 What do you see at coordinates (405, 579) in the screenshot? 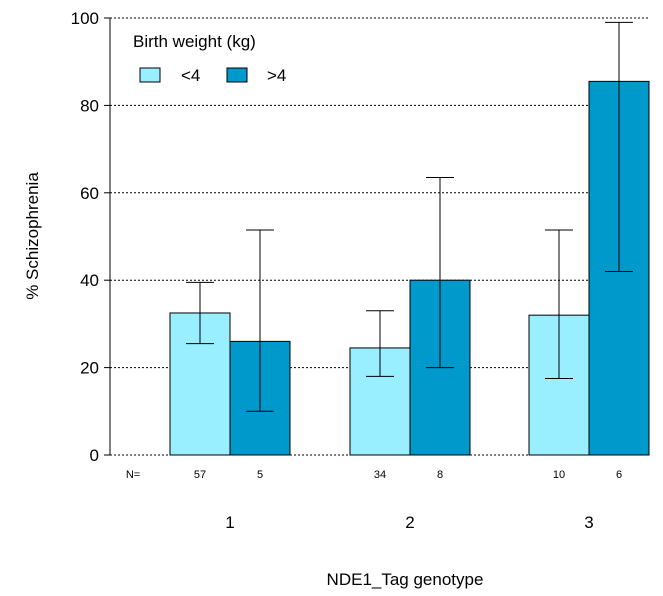
I see `x-axis-title: NDE1_Tag genotype` at bounding box center [405, 579].